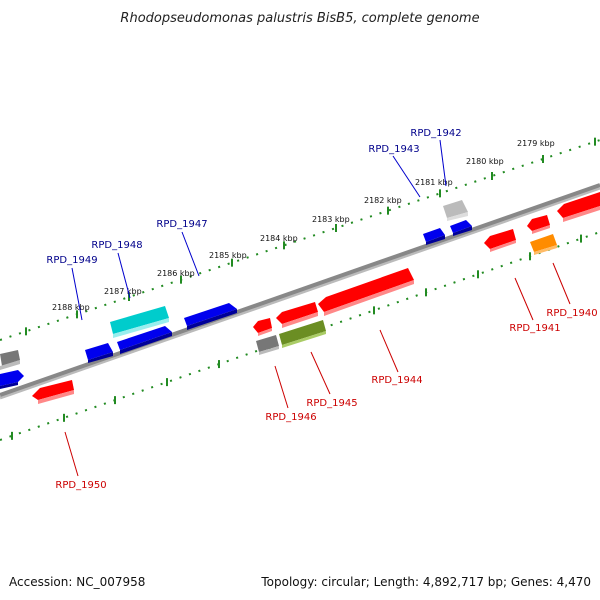 Image resolution: width=600 pixels, height=600 pixels. I want to click on tick-label-2180: 2180 kbp, so click(485, 161).